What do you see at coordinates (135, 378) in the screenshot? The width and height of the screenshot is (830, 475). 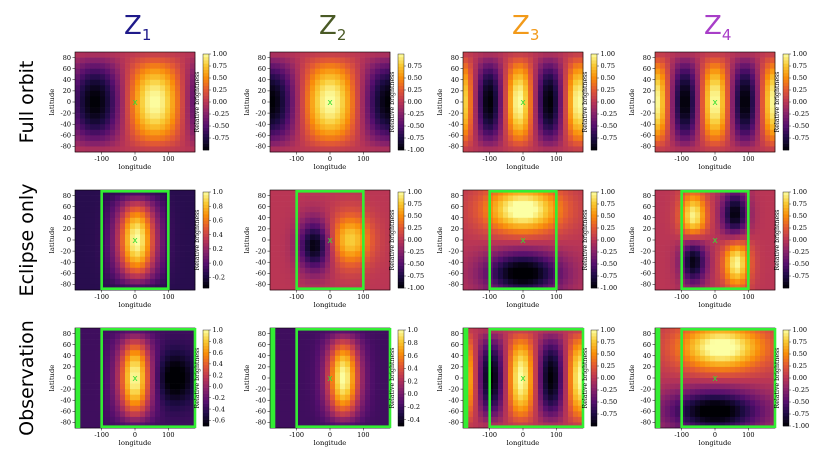 I see `heatmap` at bounding box center [135, 378].